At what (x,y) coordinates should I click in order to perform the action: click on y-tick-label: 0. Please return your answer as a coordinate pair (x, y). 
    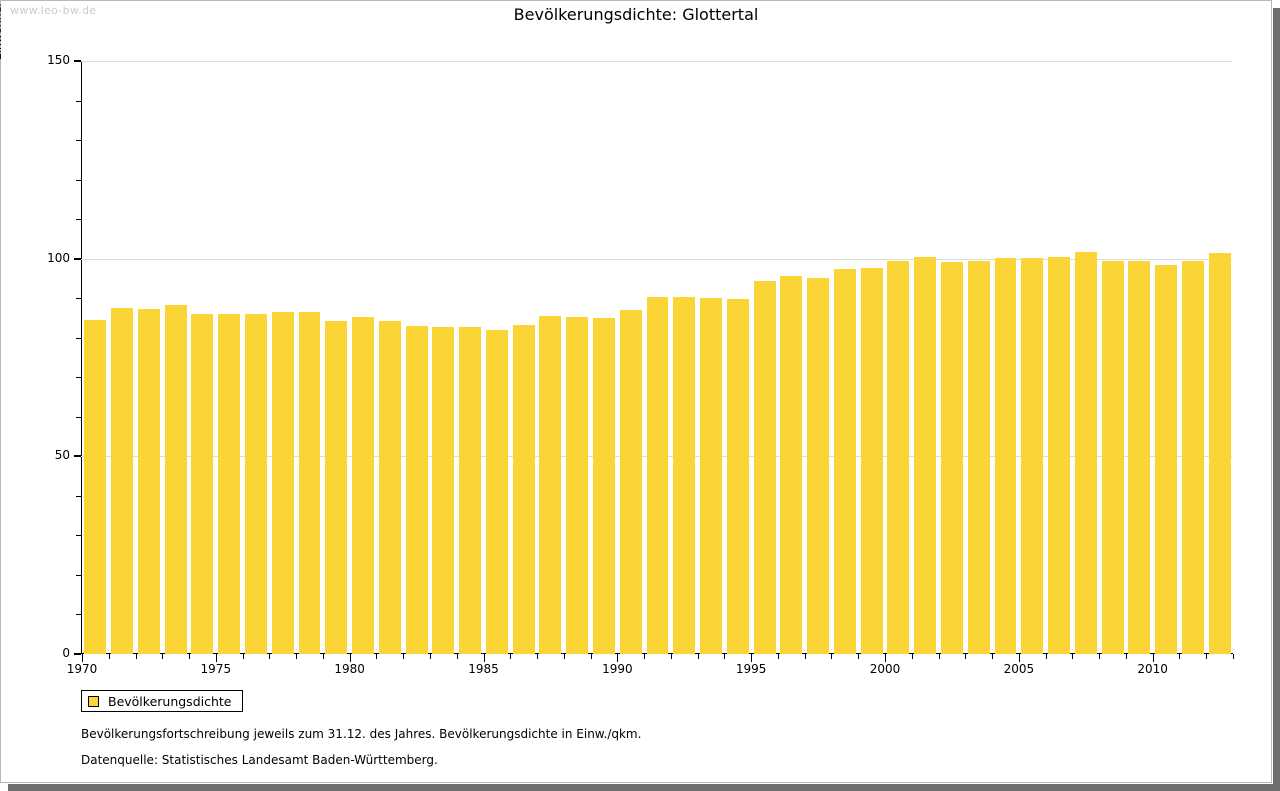
    Looking at the image, I should click on (66, 653).